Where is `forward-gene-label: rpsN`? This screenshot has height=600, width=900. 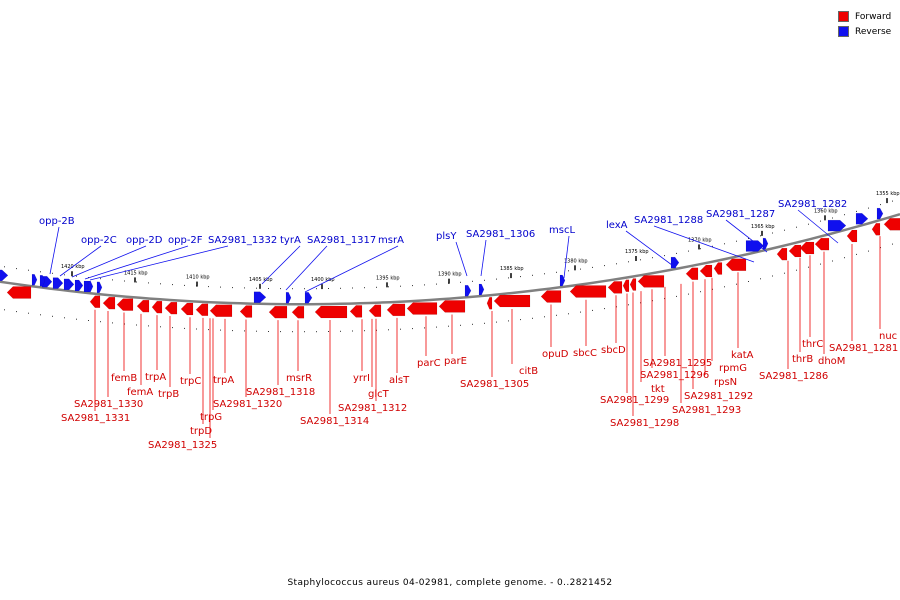 forward-gene-label: rpsN is located at coordinates (725, 382).